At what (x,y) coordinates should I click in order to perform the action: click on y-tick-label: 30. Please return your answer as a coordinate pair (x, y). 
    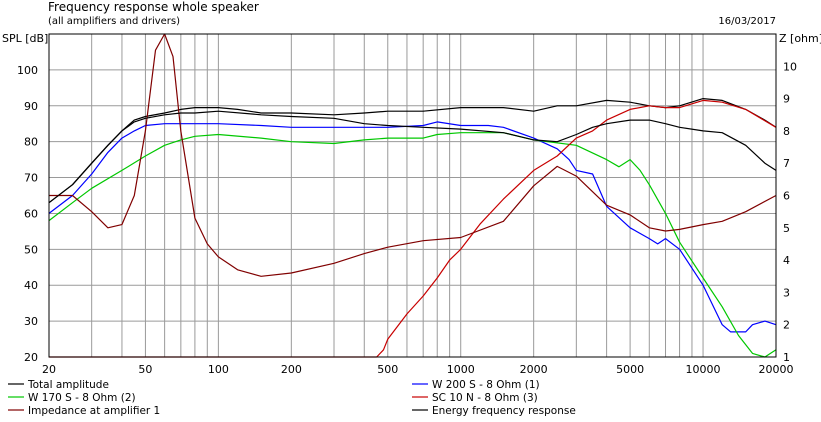
    Looking at the image, I should click on (31, 321).